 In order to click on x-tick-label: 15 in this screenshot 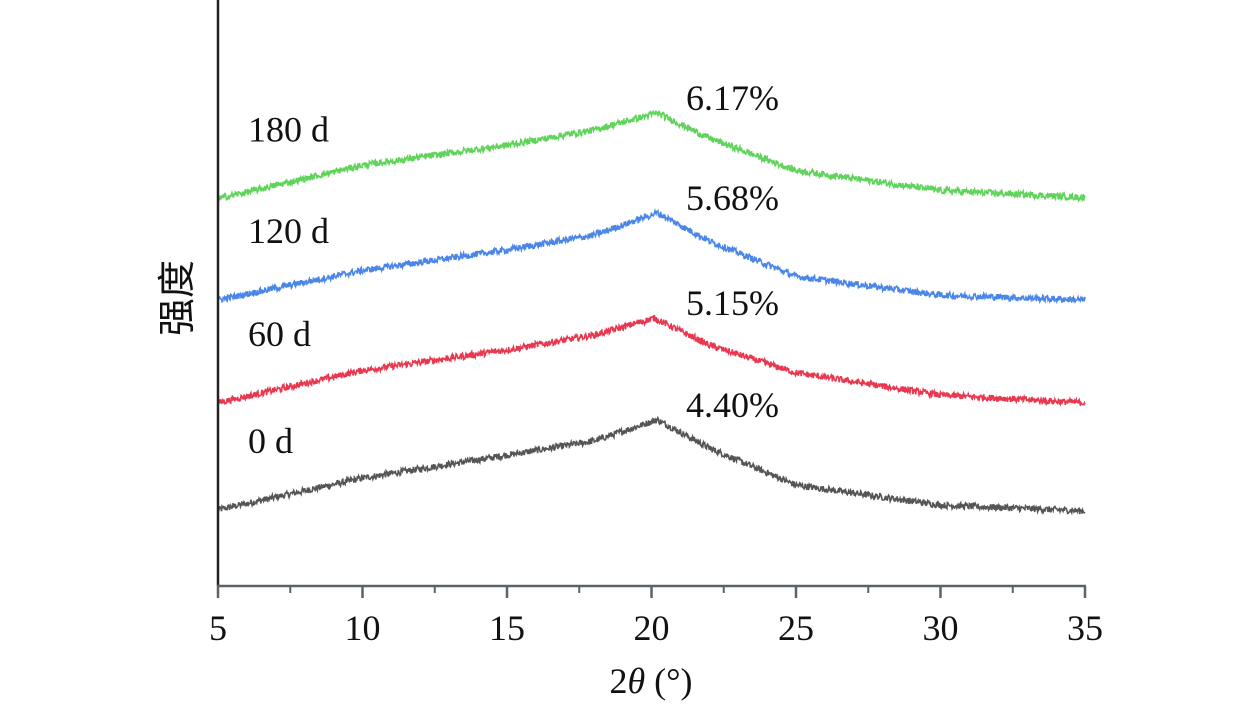, I will do `click(507, 628)`.